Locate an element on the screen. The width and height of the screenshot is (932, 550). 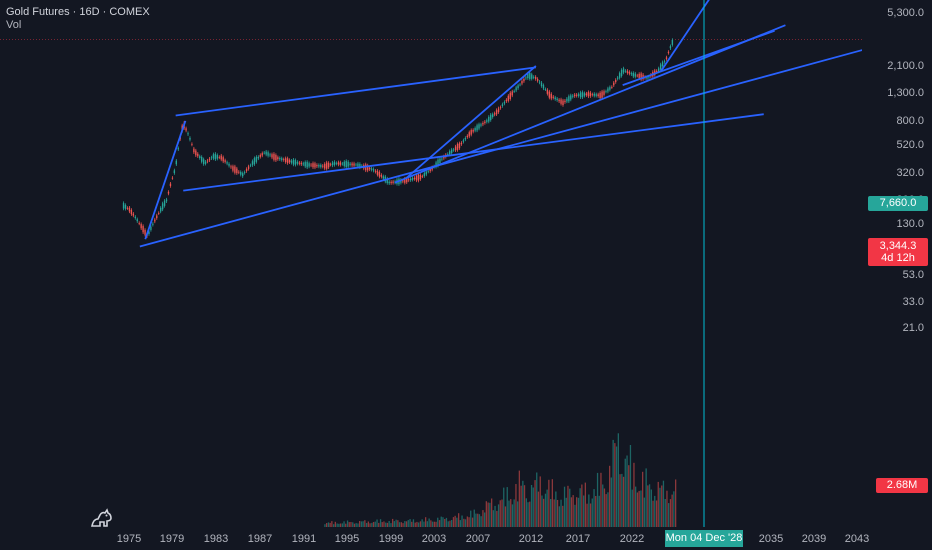
time-tick-label: 2007 is located at coordinates (478, 539).